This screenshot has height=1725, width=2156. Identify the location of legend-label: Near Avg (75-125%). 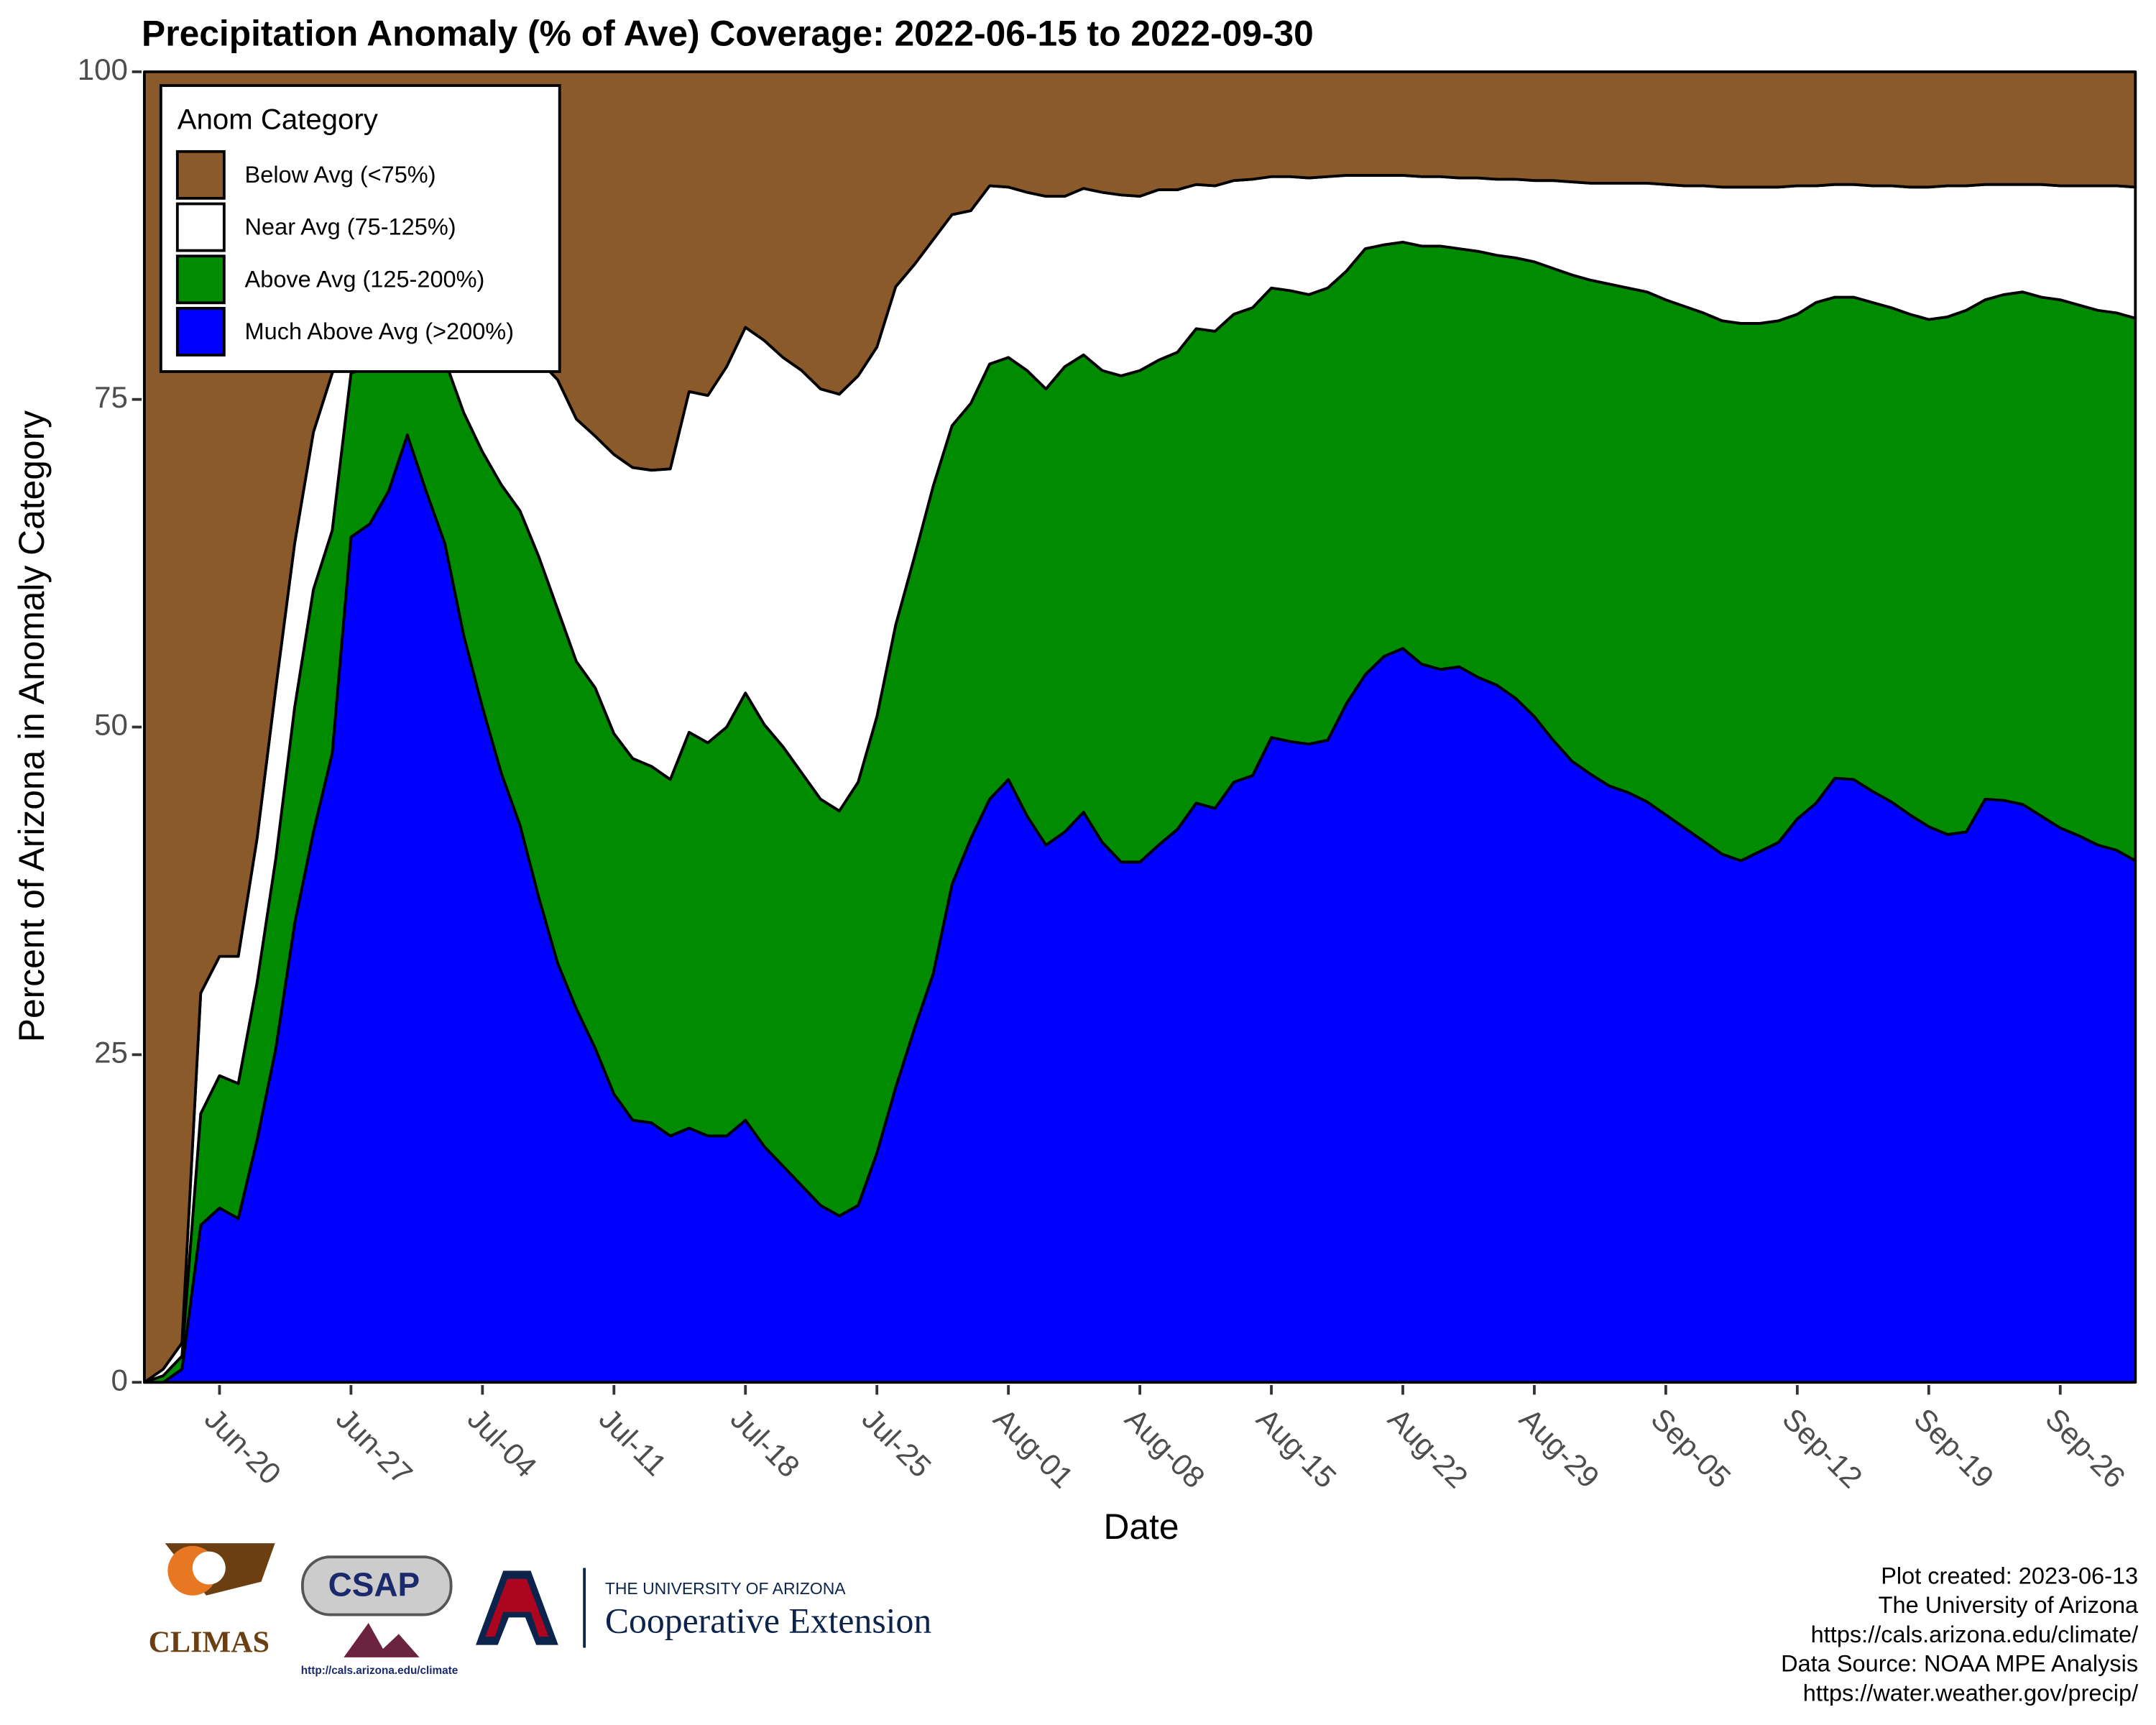
(351, 227).